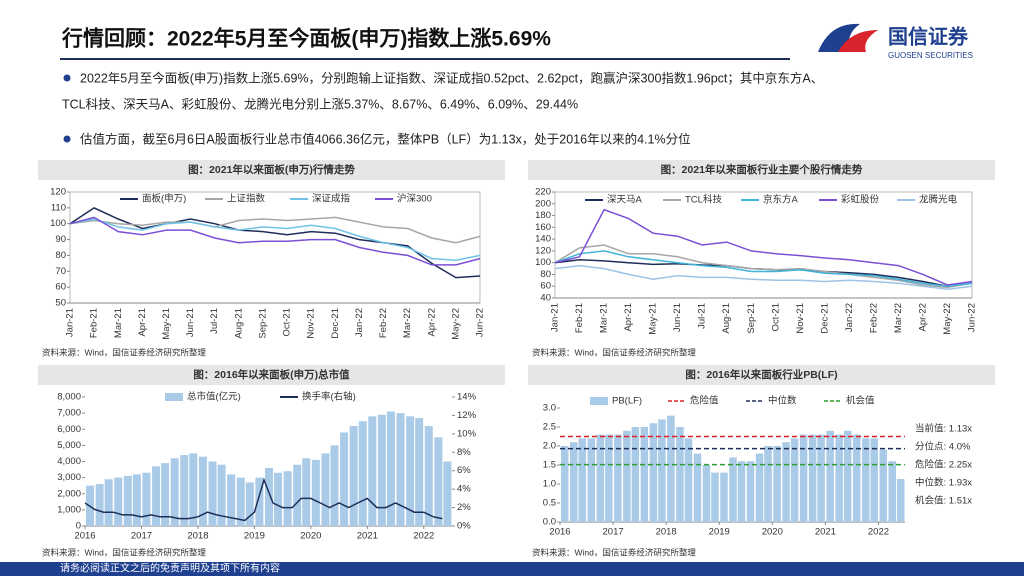 The image size is (1024, 576). I want to click on y2-tick-label: 12%, so click(467, 415).